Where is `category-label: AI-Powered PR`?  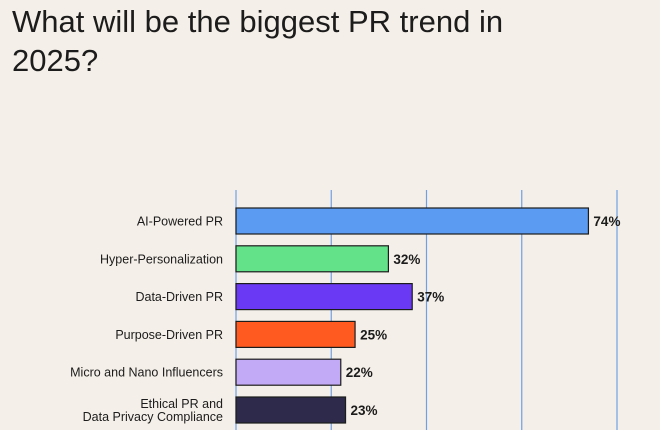 category-label: AI-Powered PR is located at coordinates (180, 222).